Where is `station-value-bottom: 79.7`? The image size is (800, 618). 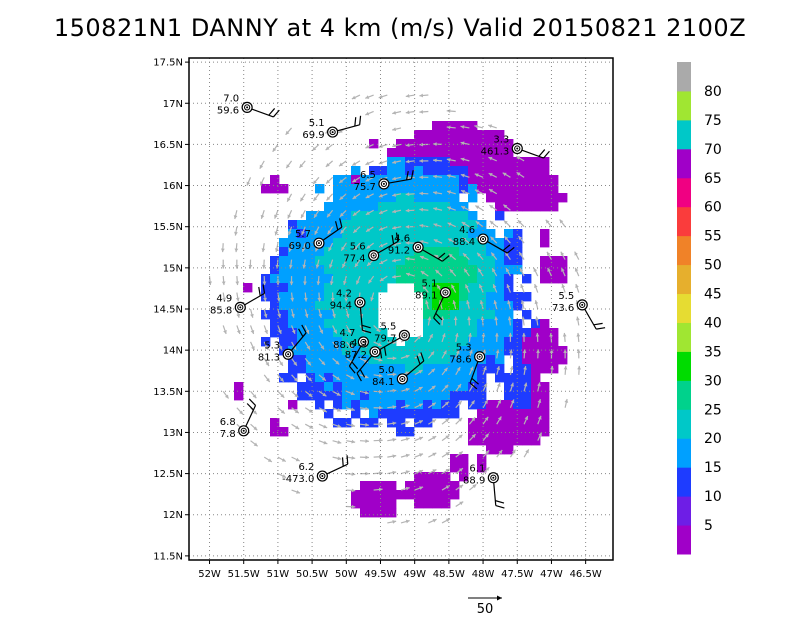 station-value-bottom: 79.7 is located at coordinates (385, 338).